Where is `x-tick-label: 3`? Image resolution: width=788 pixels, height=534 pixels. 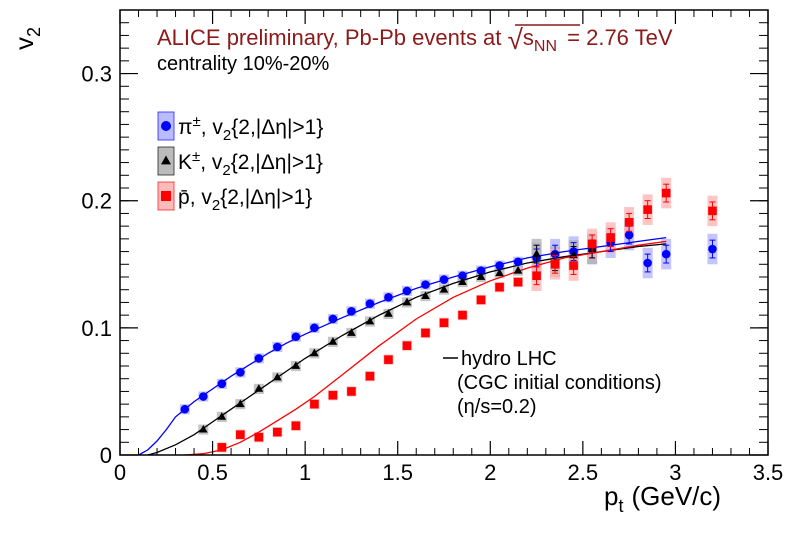
x-tick-label: 3 is located at coordinates (675, 472).